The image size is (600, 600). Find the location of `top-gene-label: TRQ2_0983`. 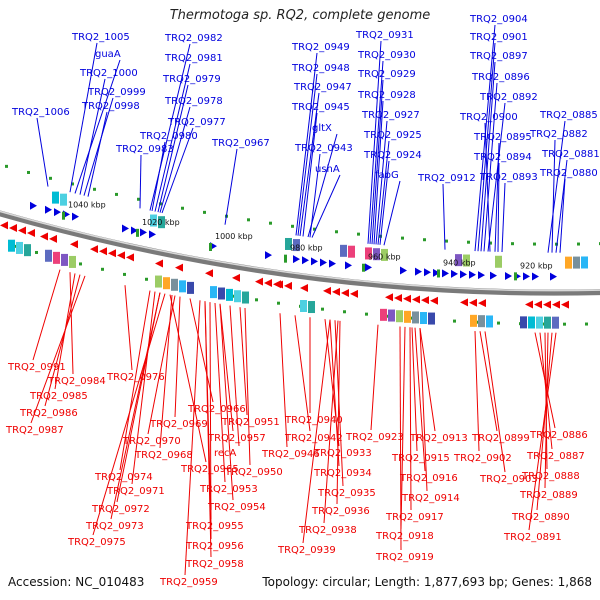

top-gene-label: TRQ2_0983 is located at coordinates (144, 149).